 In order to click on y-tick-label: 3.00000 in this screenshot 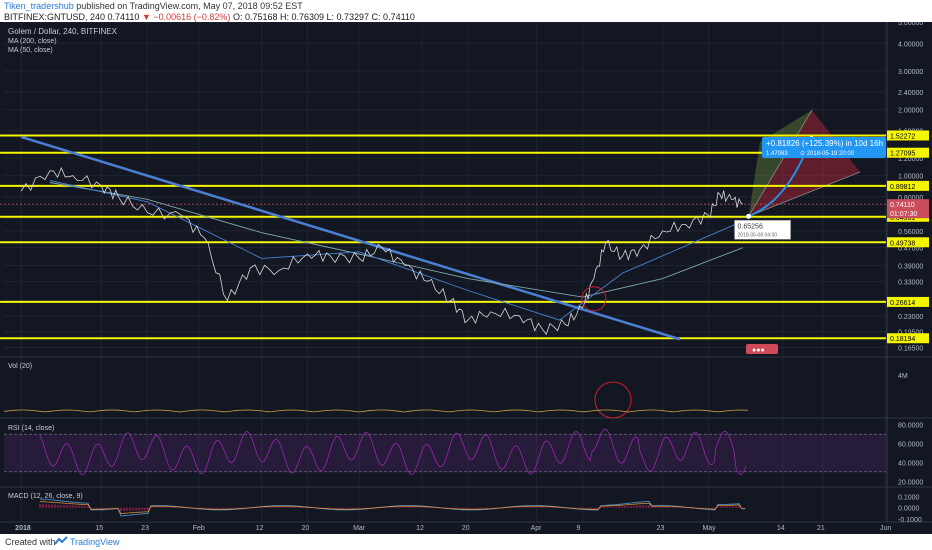, I will do `click(910, 72)`.